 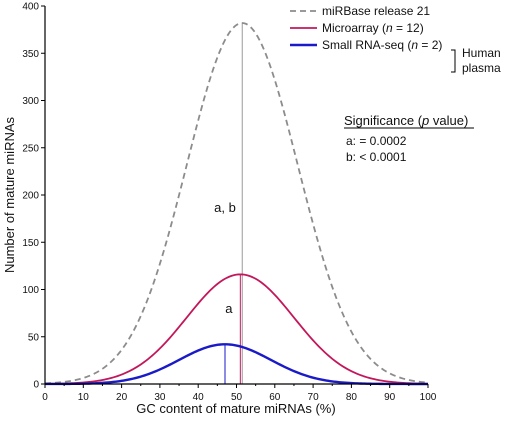 I want to click on y-tick-label: 250, so click(x=30, y=148).